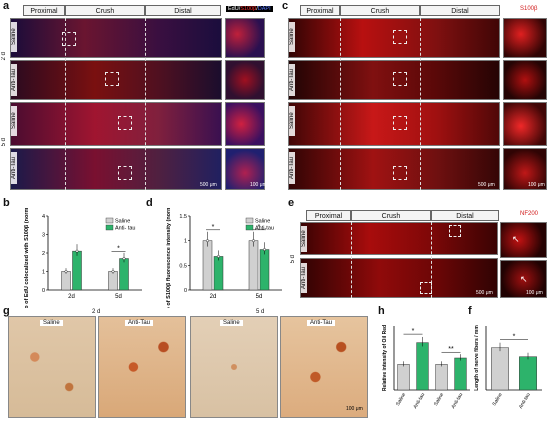 The height and width of the screenshot is (425, 550). What do you see at coordinates (385, 358) in the screenshot?
I see `y-axis-label: Relative intensity of Oil Red` at bounding box center [385, 358].